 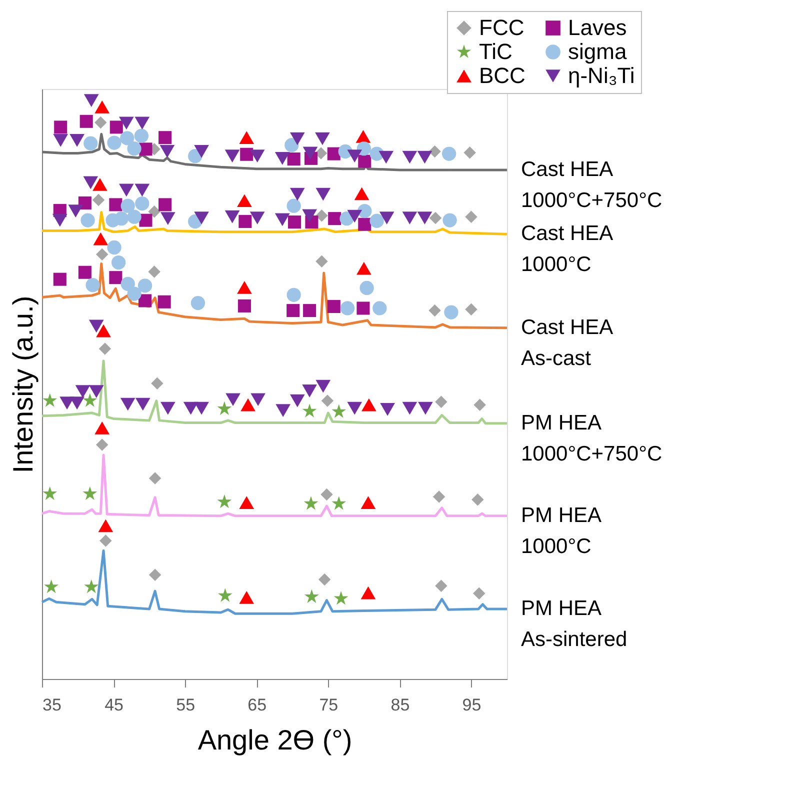 What do you see at coordinates (52, 705) in the screenshot?
I see `x-tick-label: 35` at bounding box center [52, 705].